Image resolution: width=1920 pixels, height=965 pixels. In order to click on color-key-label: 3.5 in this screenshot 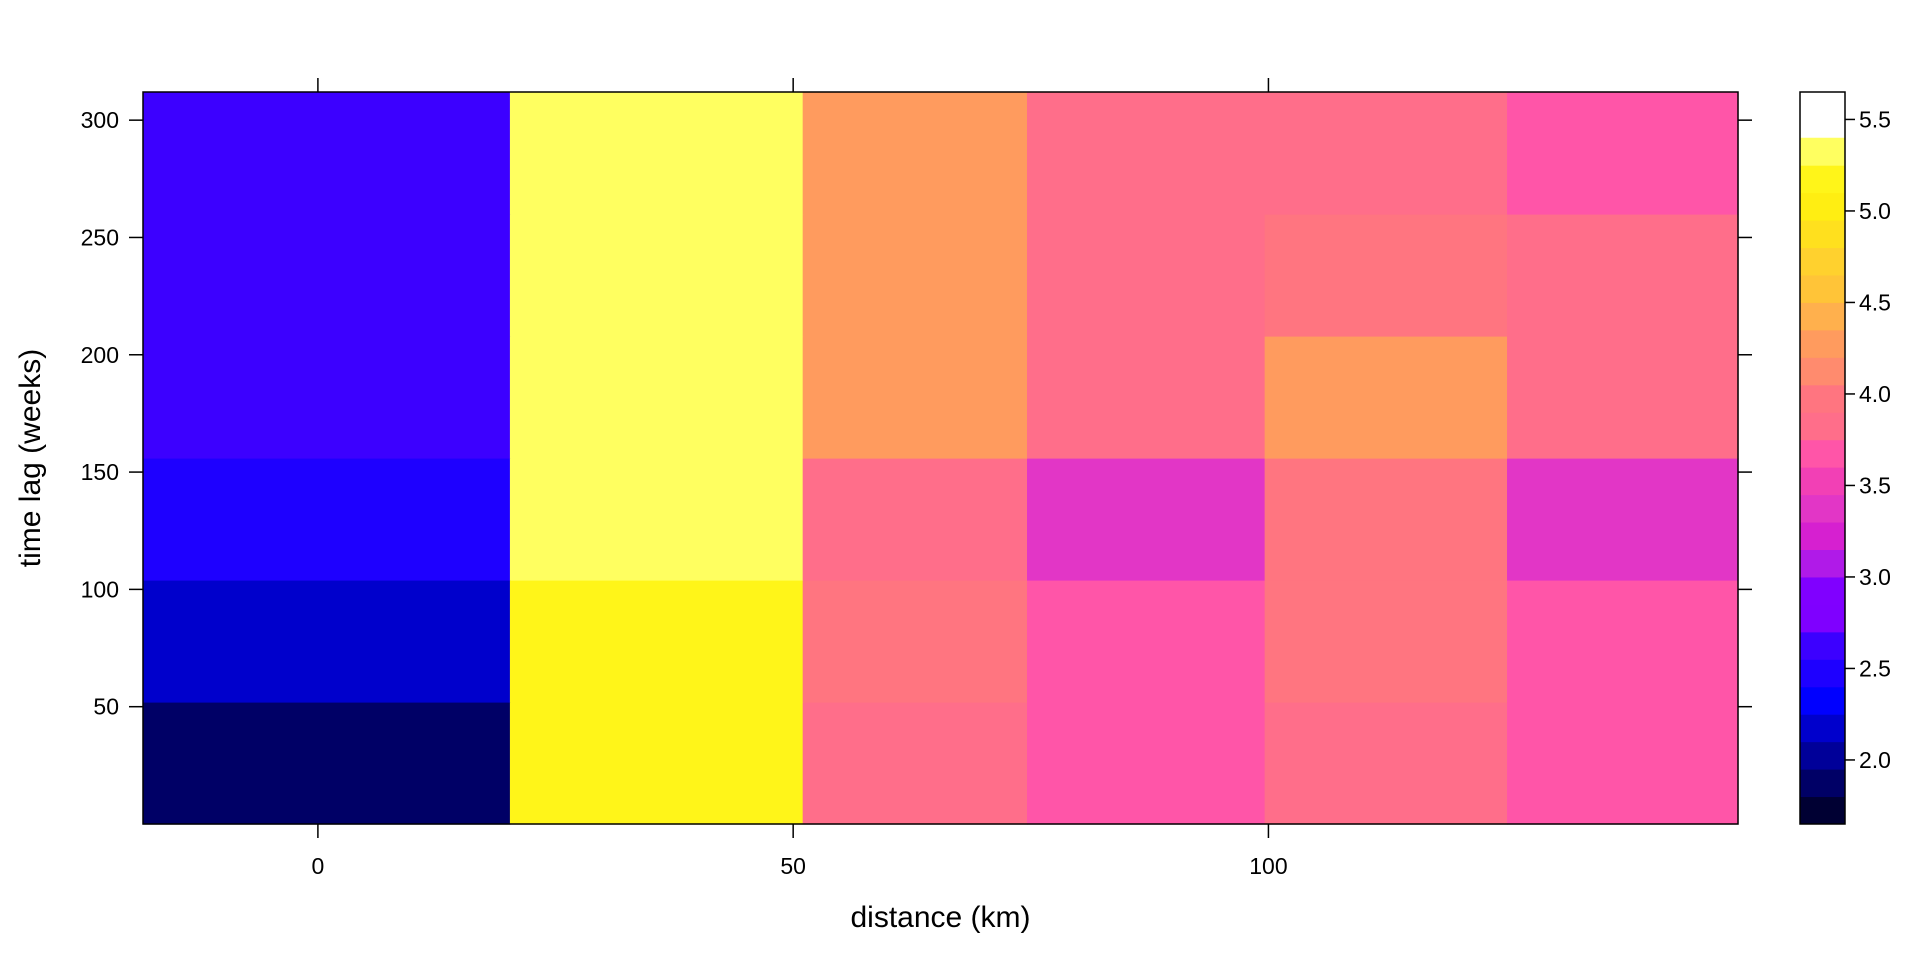, I will do `click(1875, 485)`.